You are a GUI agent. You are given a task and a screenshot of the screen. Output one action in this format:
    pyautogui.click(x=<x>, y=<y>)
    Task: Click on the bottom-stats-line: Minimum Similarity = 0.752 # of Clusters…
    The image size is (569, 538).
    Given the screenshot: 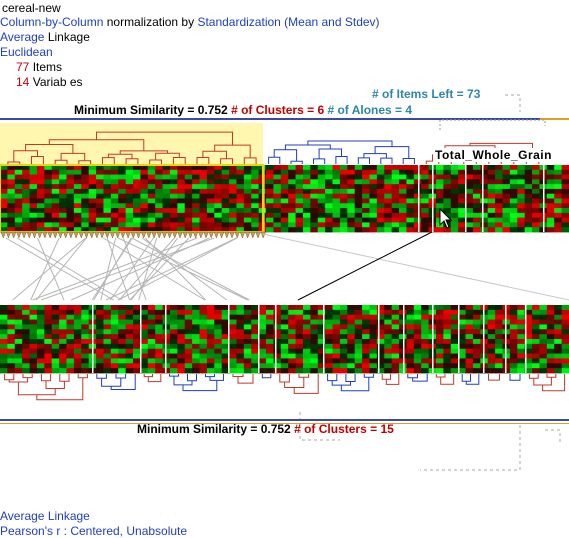 What is the action you would take?
    pyautogui.click(x=265, y=429)
    